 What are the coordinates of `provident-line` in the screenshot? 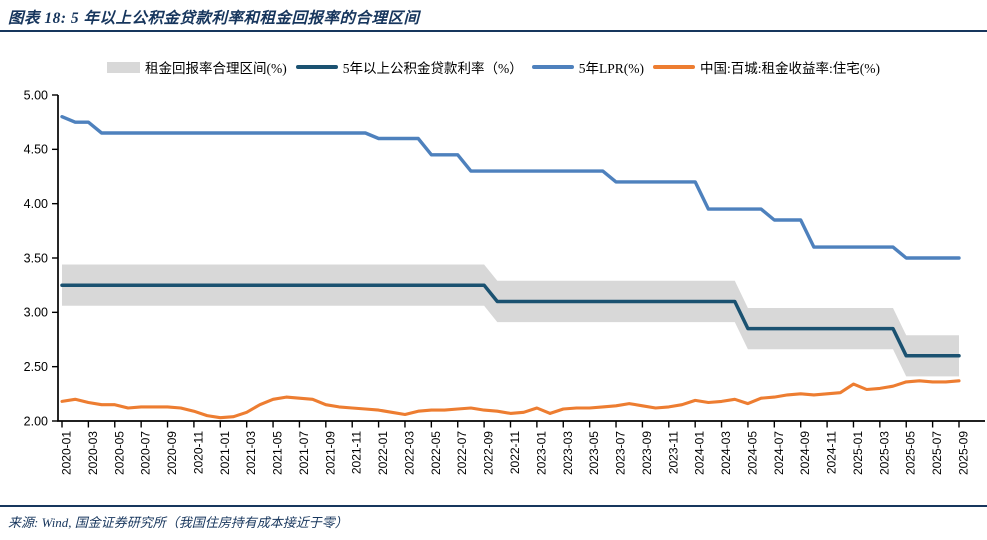 It's located at (510, 320).